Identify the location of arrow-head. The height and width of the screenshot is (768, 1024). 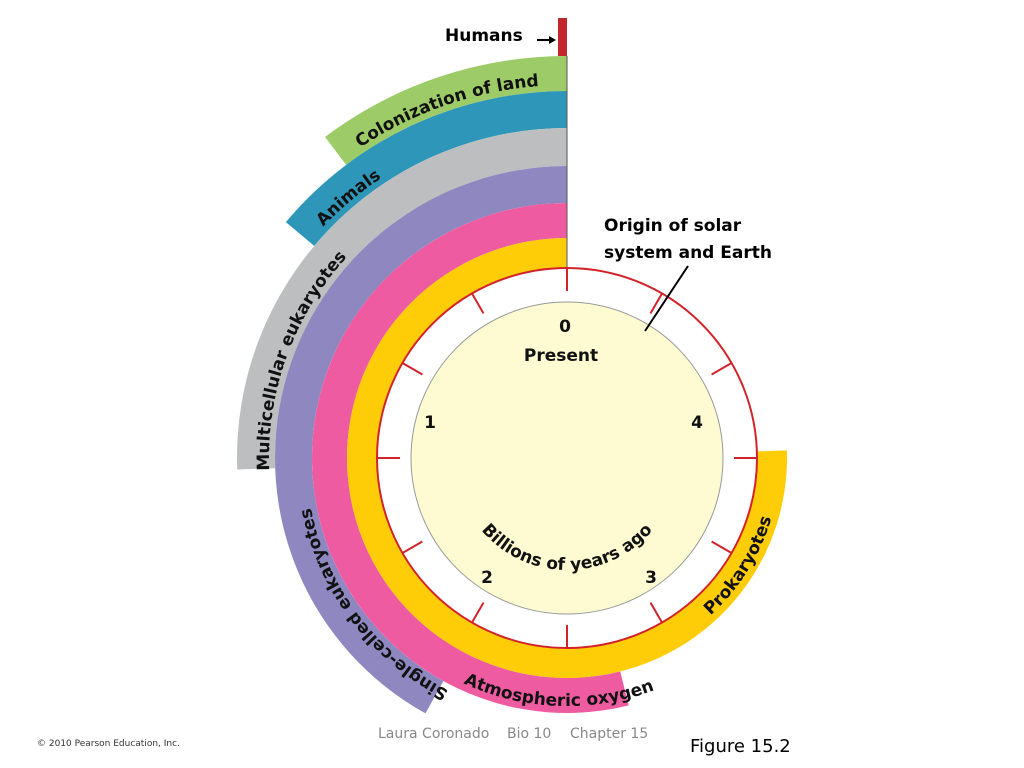
(552, 40).